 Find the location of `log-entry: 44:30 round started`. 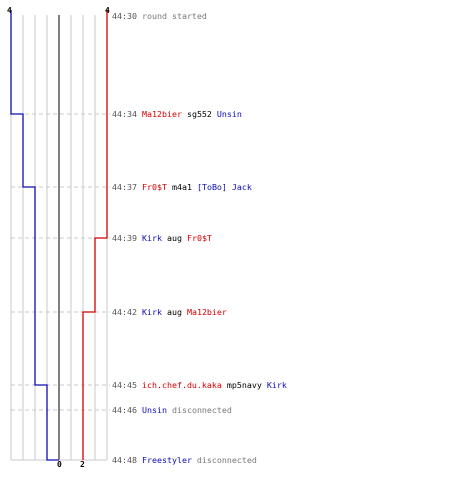

log-entry: 44:30 round started is located at coordinates (159, 16).